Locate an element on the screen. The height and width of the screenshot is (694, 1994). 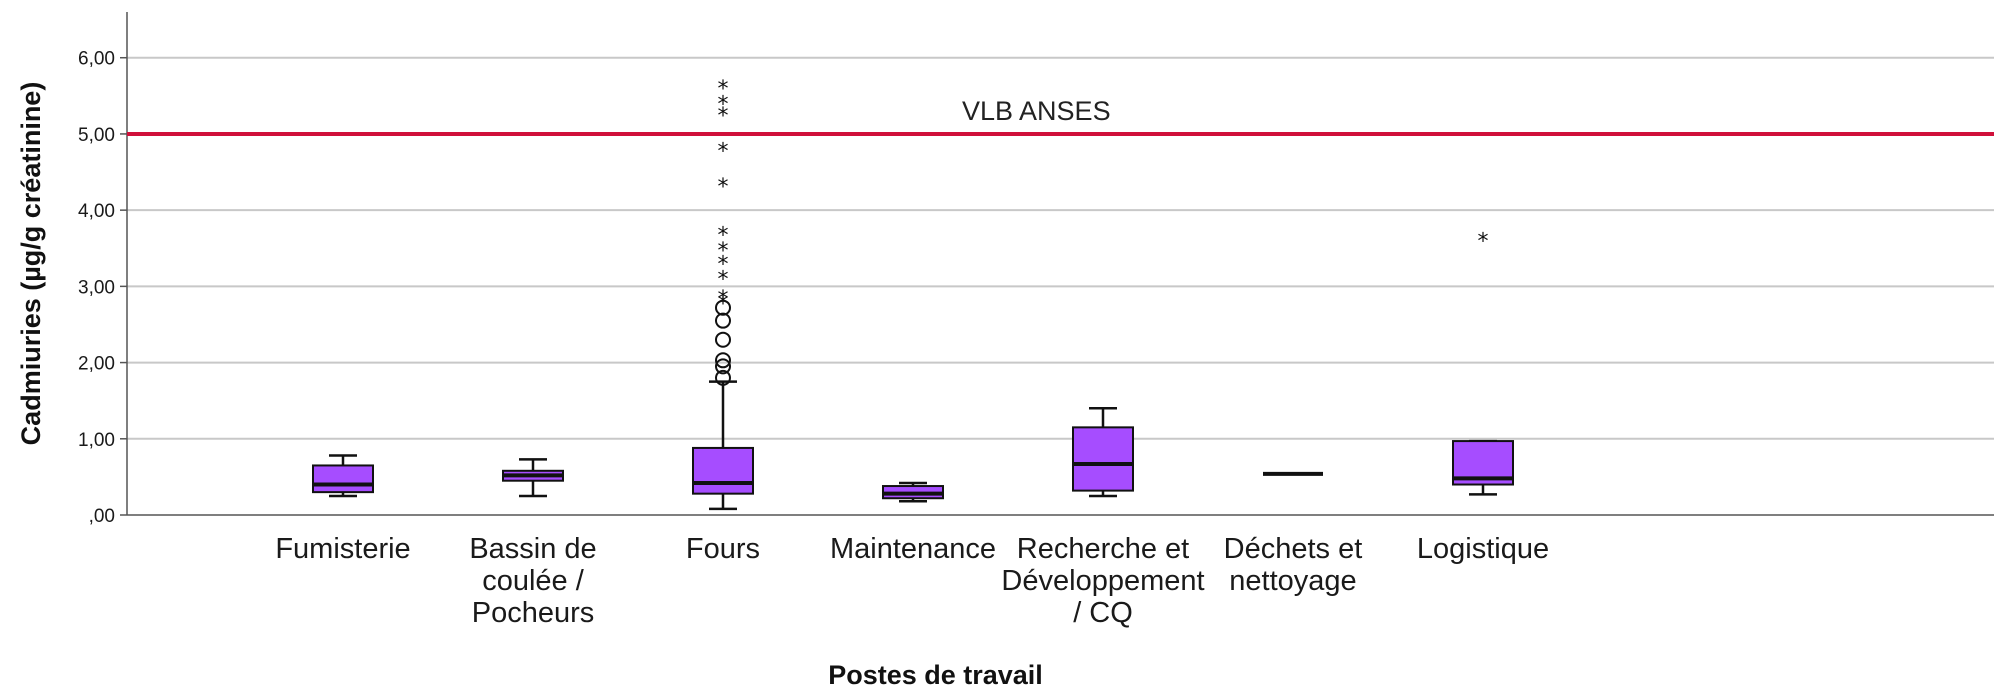
y-tick-label: 3,00 is located at coordinates (96, 287).